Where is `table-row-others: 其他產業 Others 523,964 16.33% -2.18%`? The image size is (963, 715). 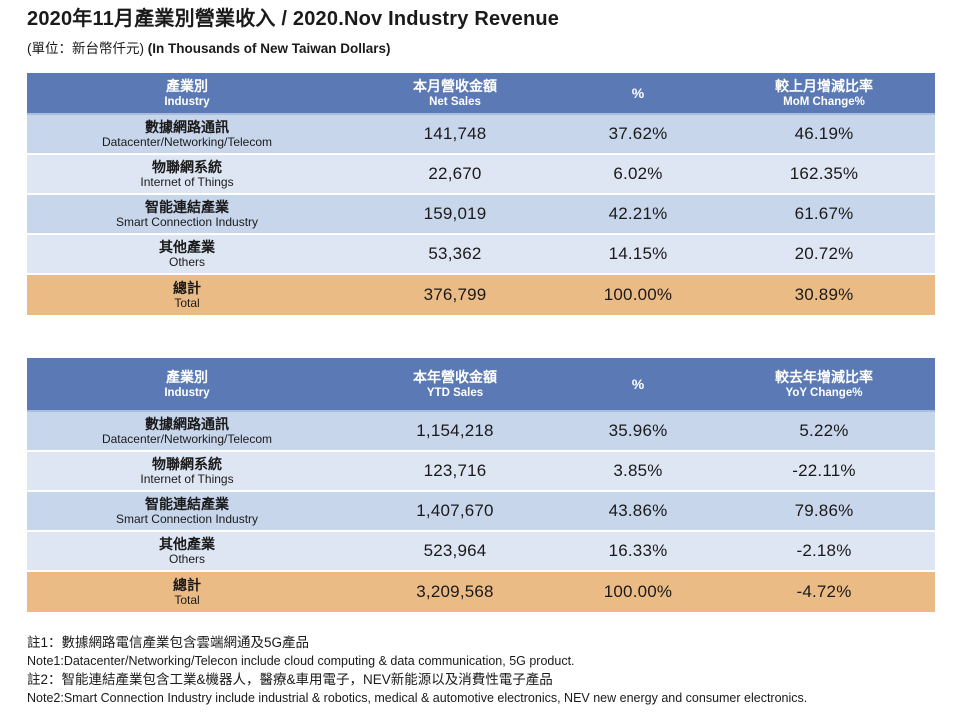 table-row-others: 其他產業 Others 523,964 16.33% -2.18% is located at coordinates (481, 552).